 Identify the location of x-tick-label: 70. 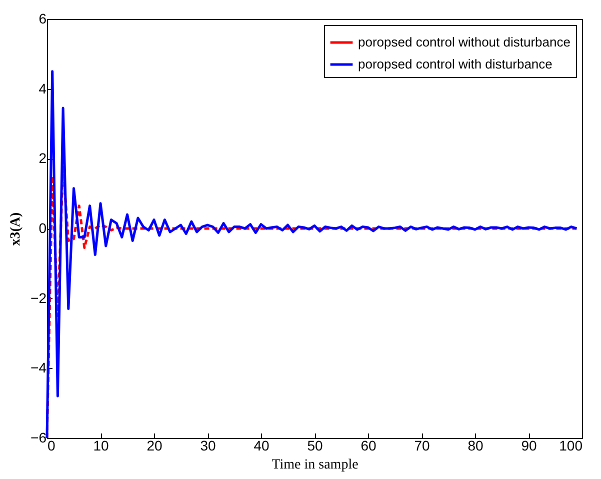
(422, 446).